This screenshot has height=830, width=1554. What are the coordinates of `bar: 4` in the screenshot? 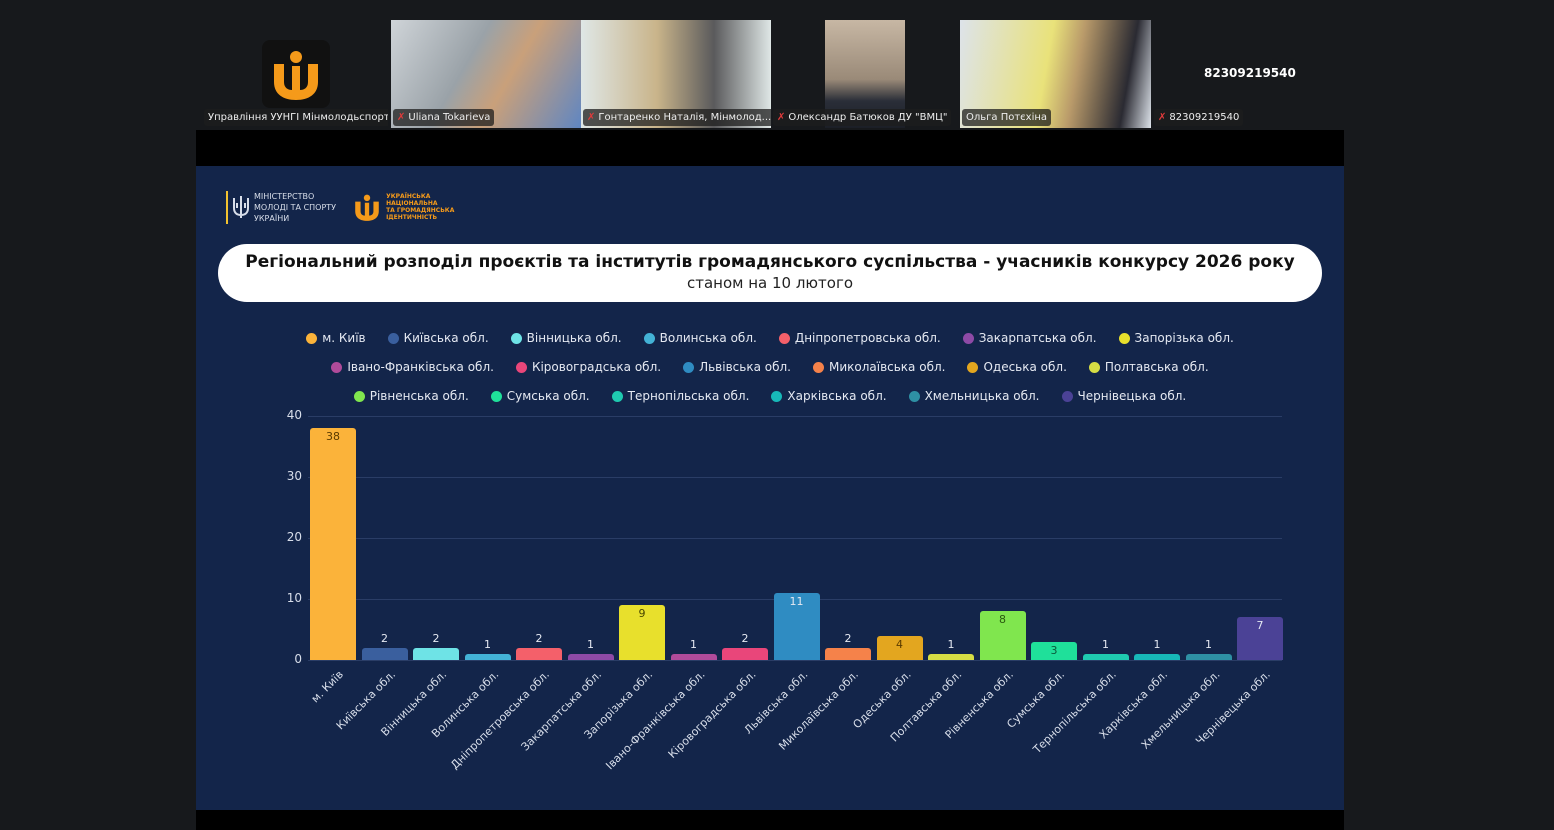 It's located at (899, 647).